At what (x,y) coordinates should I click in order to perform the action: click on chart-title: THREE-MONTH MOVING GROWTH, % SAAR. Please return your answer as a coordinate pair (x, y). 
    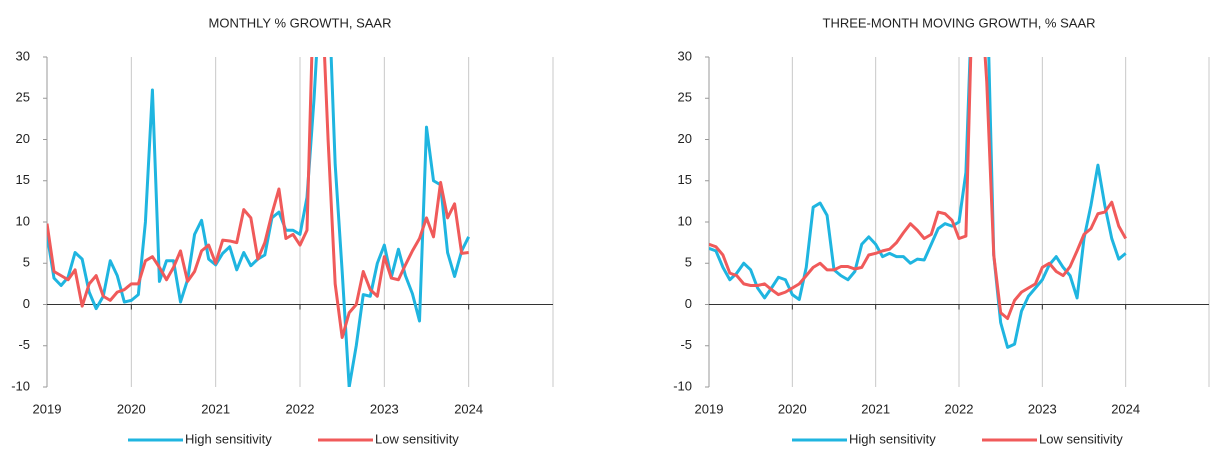
    Looking at the image, I should click on (959, 22).